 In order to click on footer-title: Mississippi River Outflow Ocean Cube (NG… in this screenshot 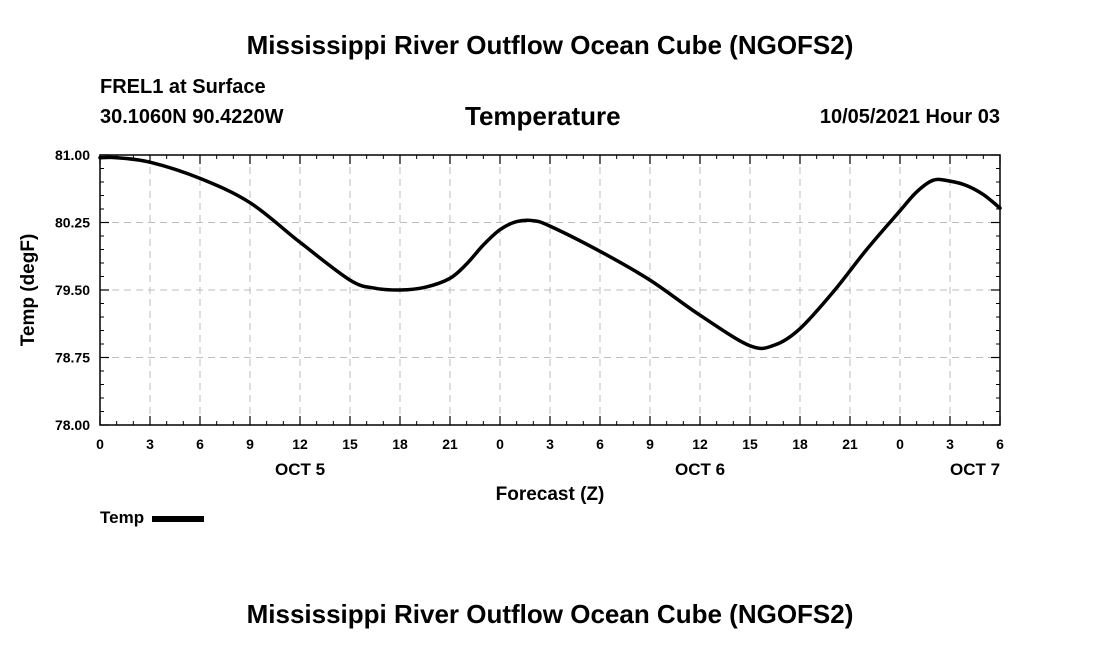, I will do `click(550, 614)`.